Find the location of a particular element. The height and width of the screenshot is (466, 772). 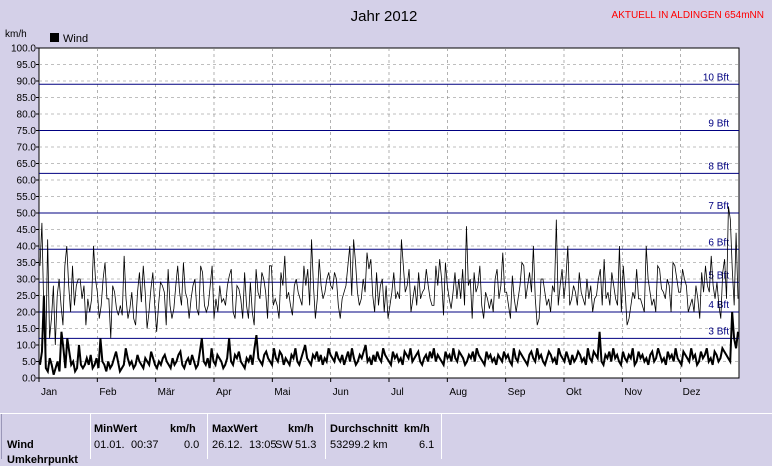

y-tick-label: 40.0 is located at coordinates (27, 247).